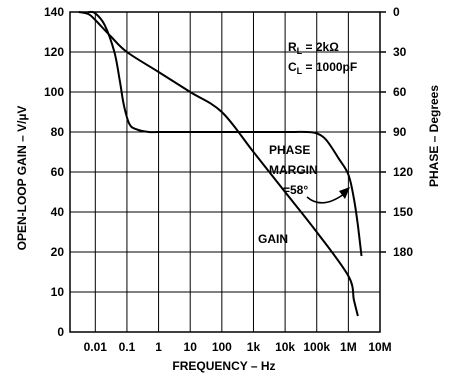 Image resolution: width=452 pixels, height=377 pixels. Describe the element at coordinates (22, 178) in the screenshot. I see `left-axis-title: OPEN-LOOP GAIN – V/µV` at that location.